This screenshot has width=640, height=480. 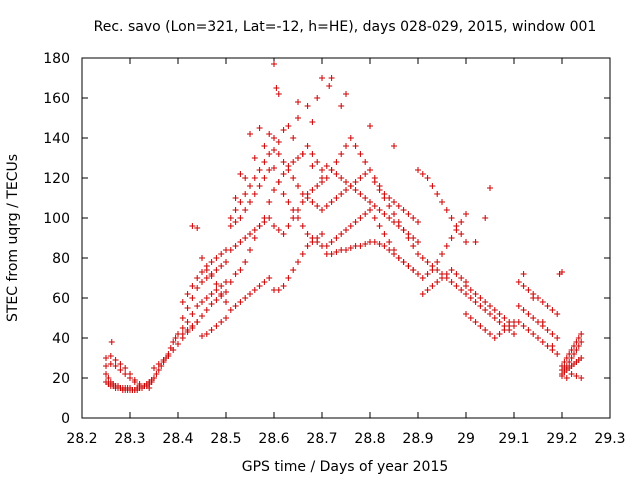 I want to click on x-axis-label: GPS time / Days of year 2015, so click(x=345, y=467).